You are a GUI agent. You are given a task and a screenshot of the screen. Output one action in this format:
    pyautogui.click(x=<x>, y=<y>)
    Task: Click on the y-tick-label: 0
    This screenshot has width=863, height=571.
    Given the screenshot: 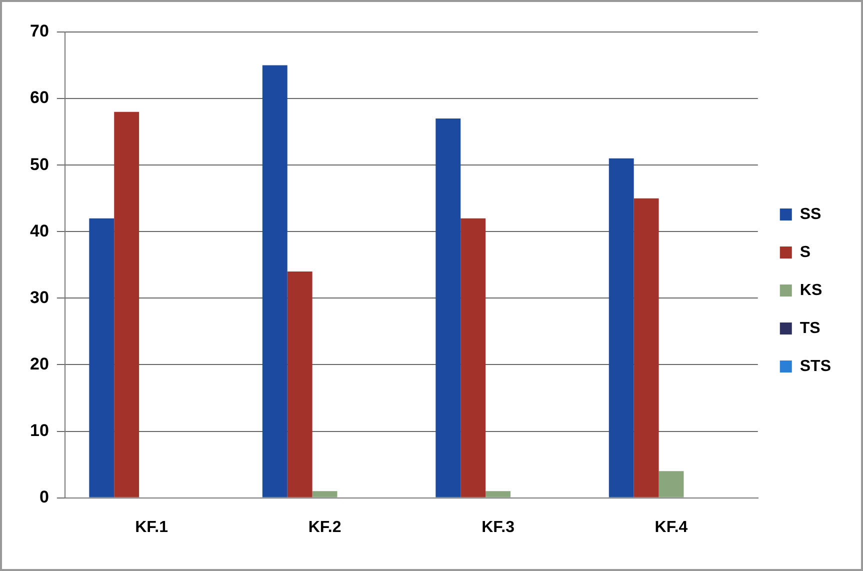 What is the action you would take?
    pyautogui.click(x=44, y=496)
    